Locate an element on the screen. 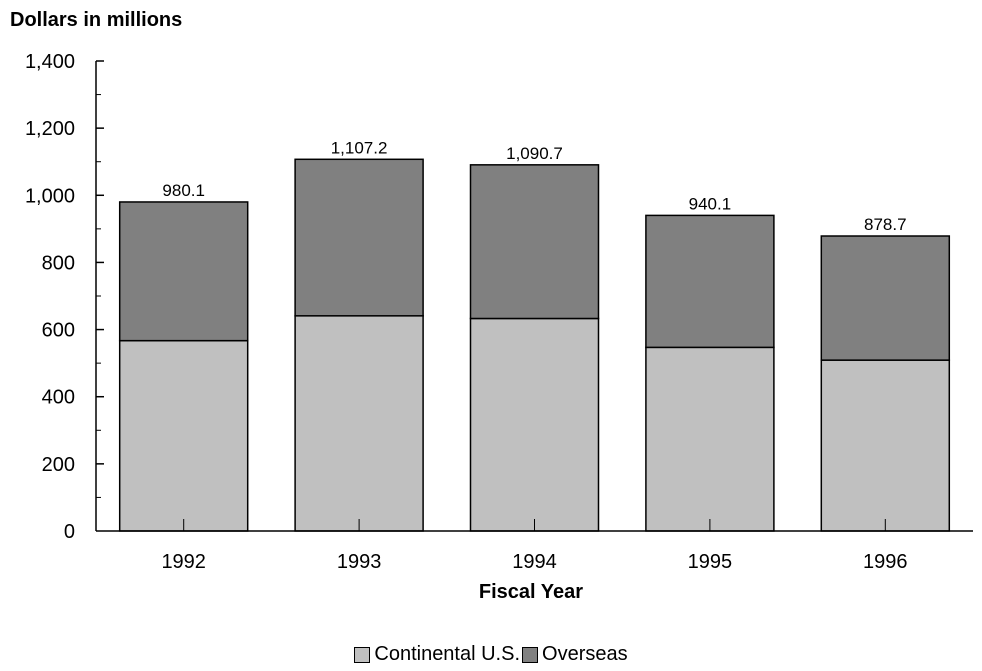 The height and width of the screenshot is (671, 982). legend-label-overseas: Overseas is located at coordinates (585, 654).